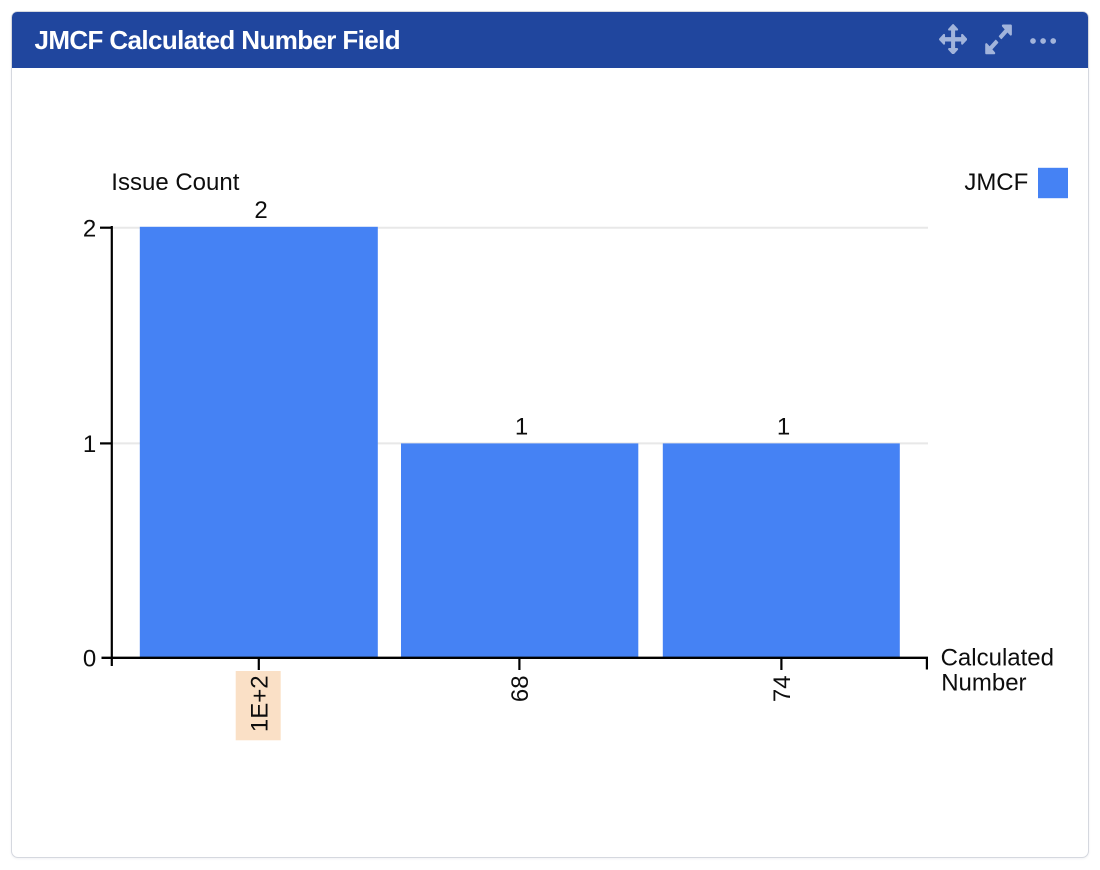 This screenshot has height=870, width=1100. What do you see at coordinates (997, 657) in the screenshot?
I see `svg-text: Calculated` at bounding box center [997, 657].